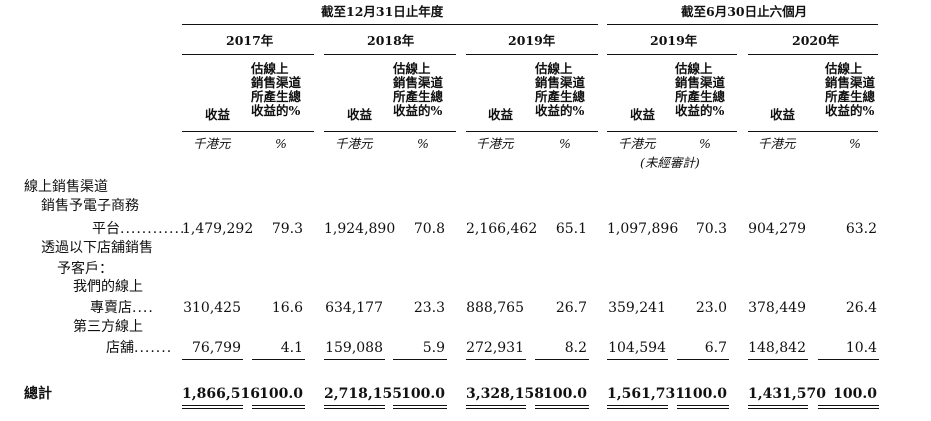 The height and width of the screenshot is (421, 931). Describe the element at coordinates (429, 229) in the screenshot. I see `table-cell: 70.8` at that location.